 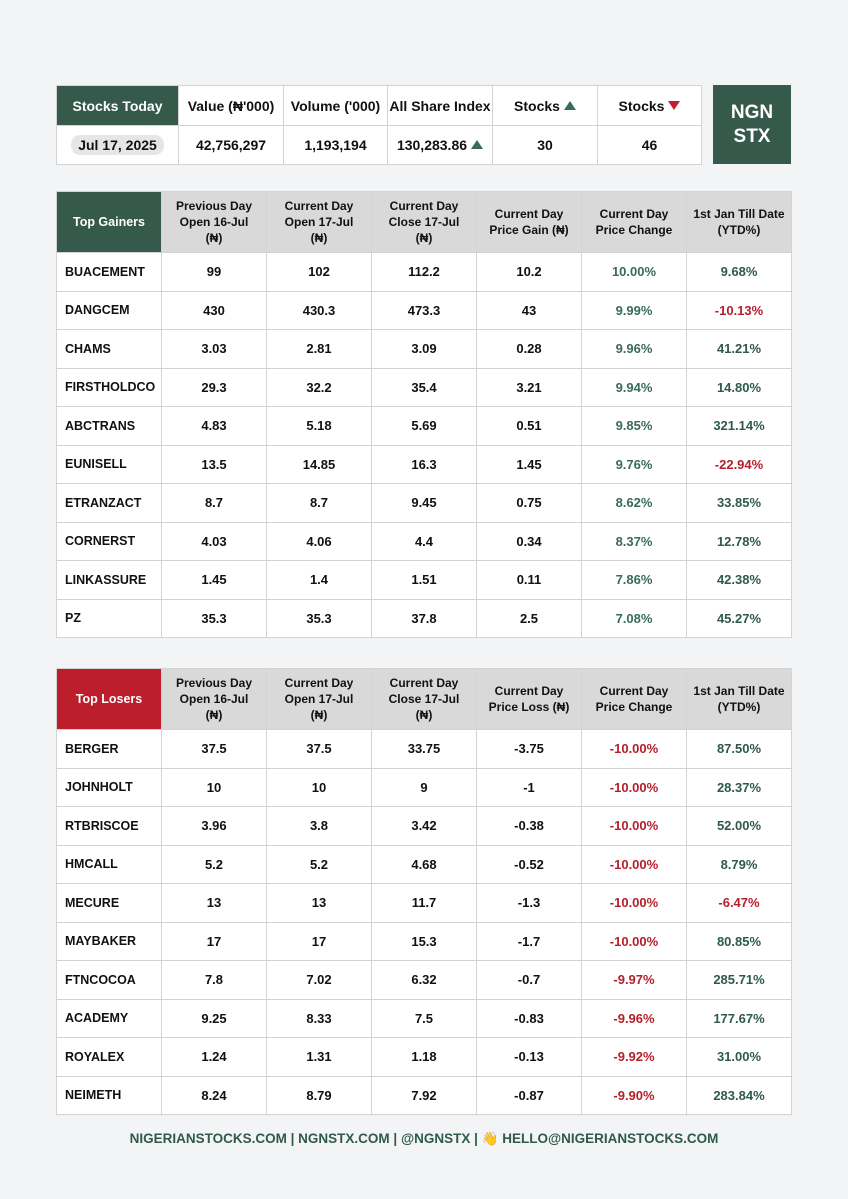 What do you see at coordinates (319, 541) in the screenshot?
I see `cell: 4.06` at bounding box center [319, 541].